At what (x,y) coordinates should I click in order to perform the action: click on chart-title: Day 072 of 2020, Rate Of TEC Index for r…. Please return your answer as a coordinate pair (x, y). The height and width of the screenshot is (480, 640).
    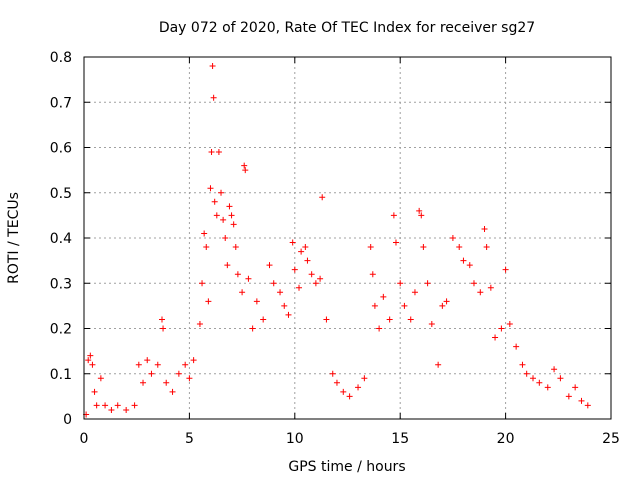
    Looking at the image, I should click on (347, 28).